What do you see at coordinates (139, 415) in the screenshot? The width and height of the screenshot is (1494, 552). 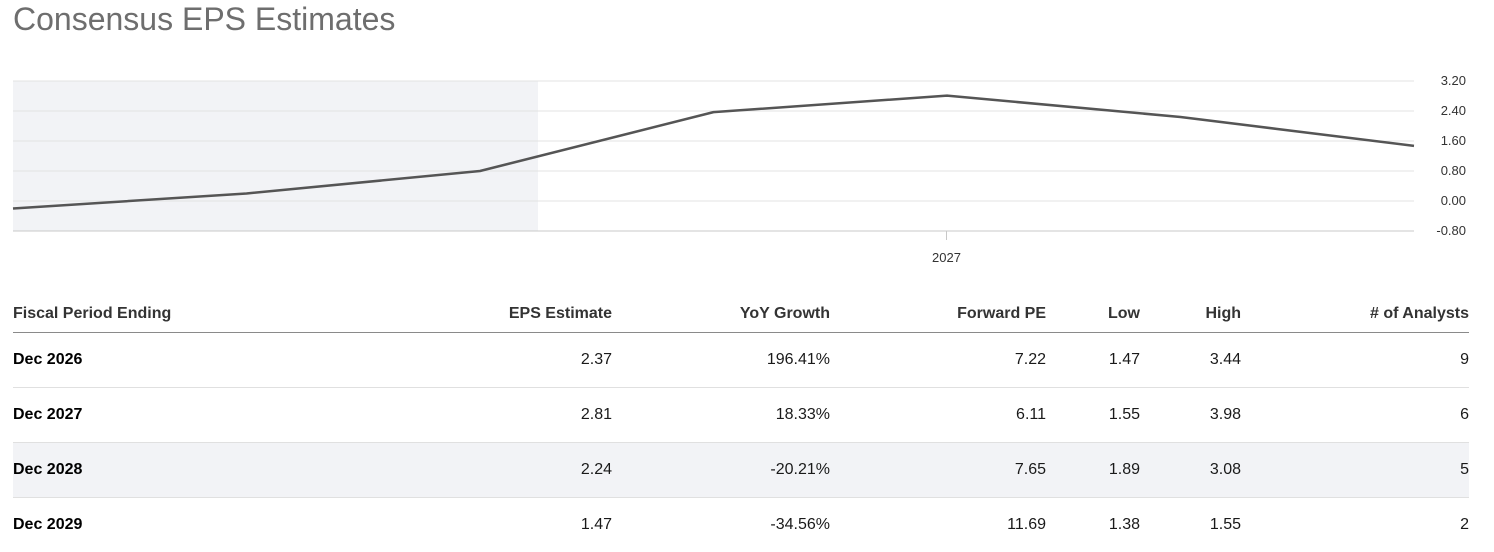 I see `period-cell: Dec 2027` at bounding box center [139, 415].